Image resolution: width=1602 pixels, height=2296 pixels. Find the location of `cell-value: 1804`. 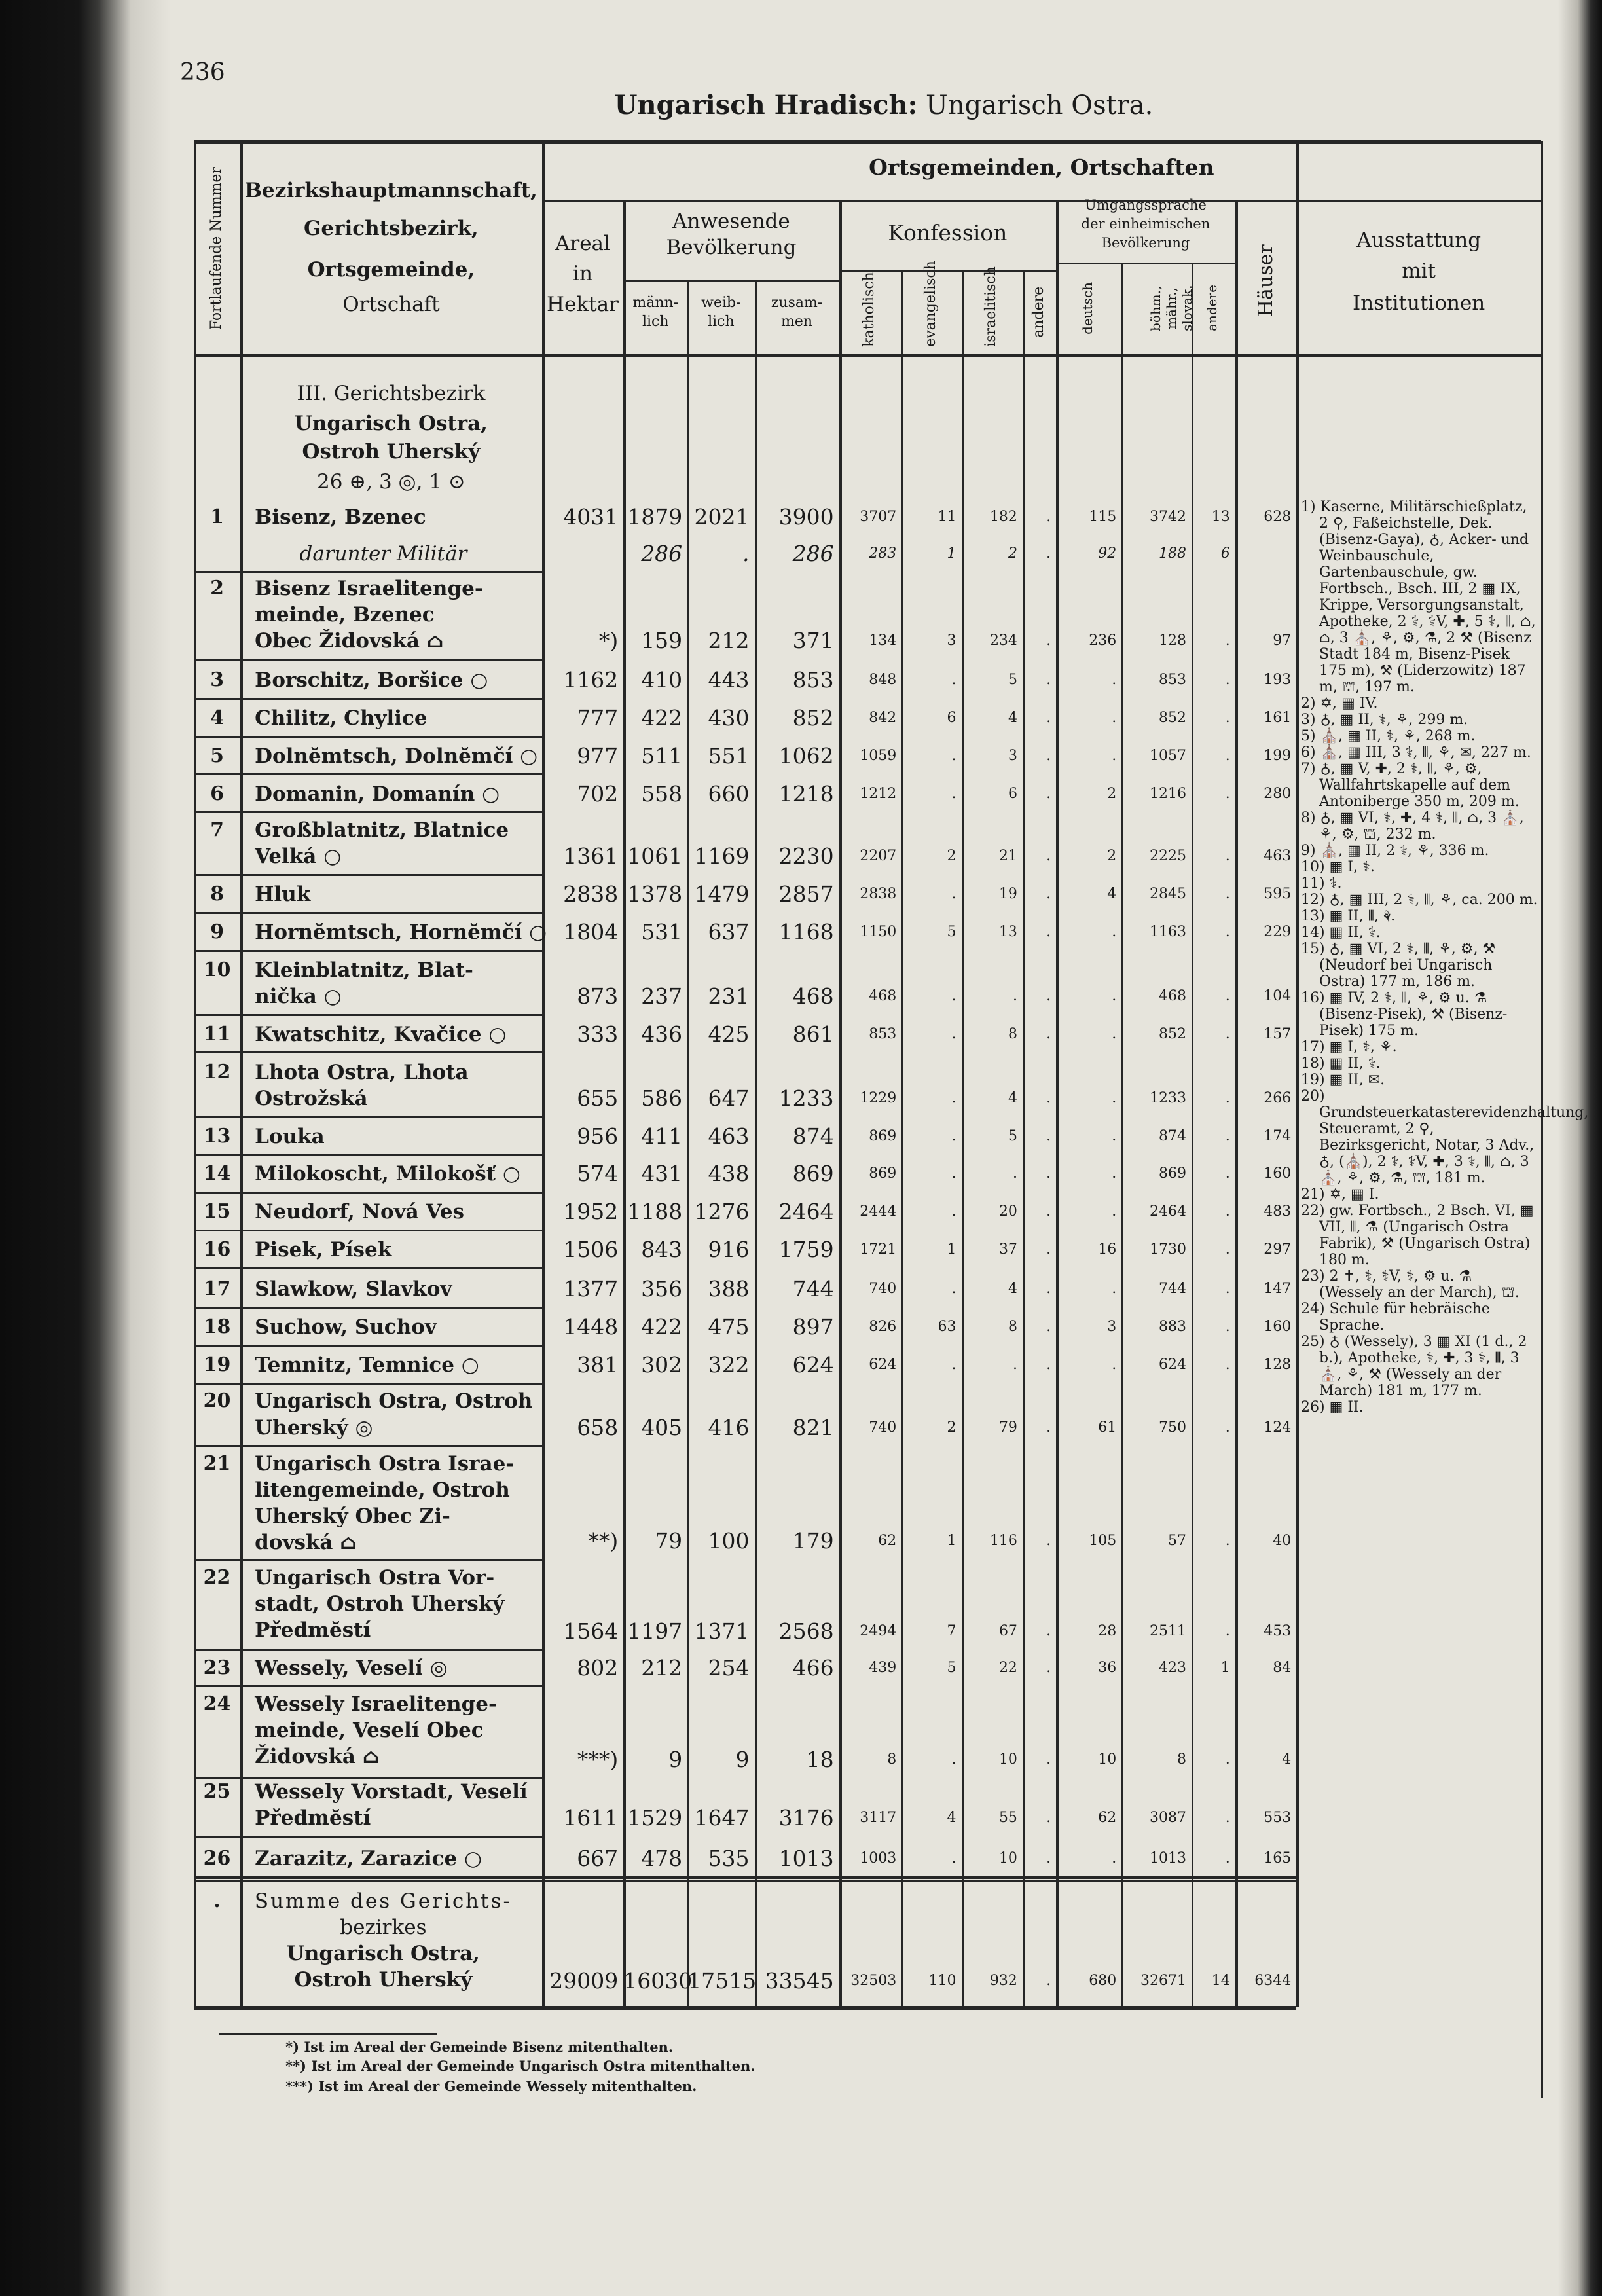

cell-value: 1804 is located at coordinates (591, 932).